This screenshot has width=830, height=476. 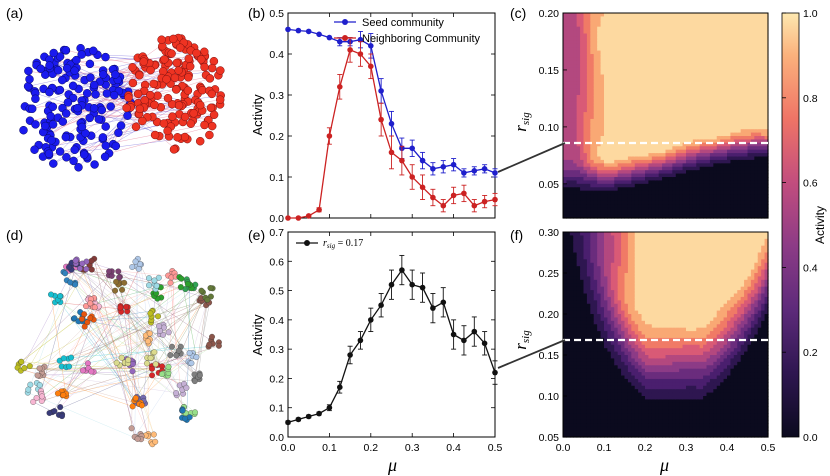 What do you see at coordinates (32, 109) in the screenshot?
I see `network-a-node-blue` at bounding box center [32, 109].